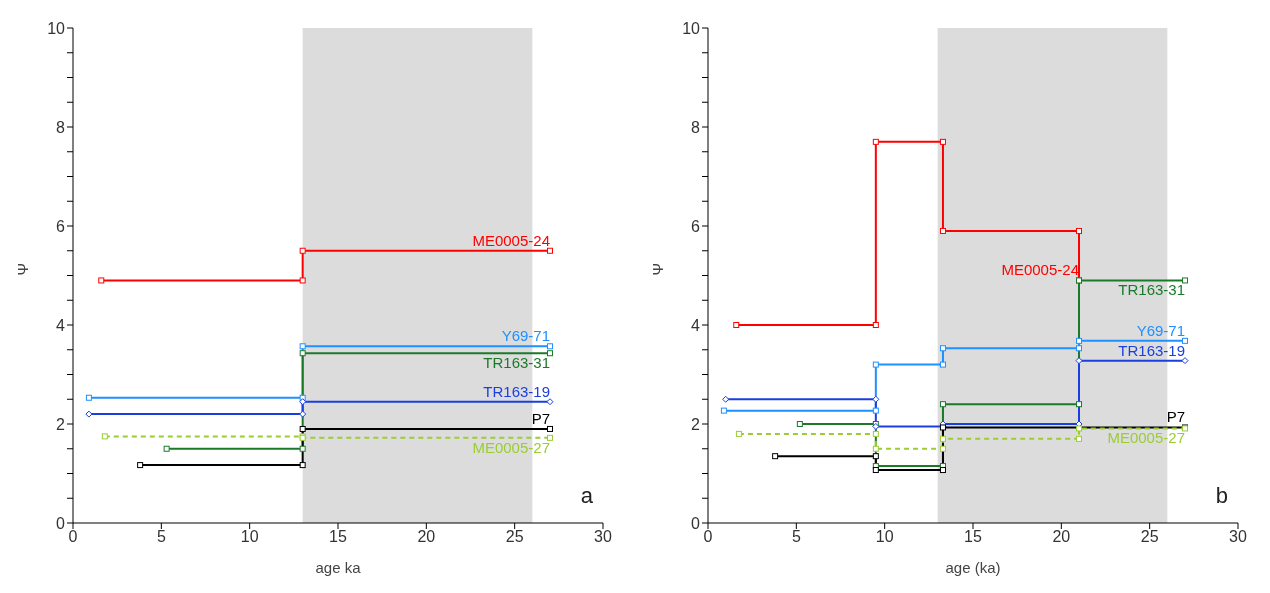 Image resolution: width=1270 pixels, height=593 pixels. Describe the element at coordinates (973, 567) in the screenshot. I see `x-axis-title: age (ka)` at that location.